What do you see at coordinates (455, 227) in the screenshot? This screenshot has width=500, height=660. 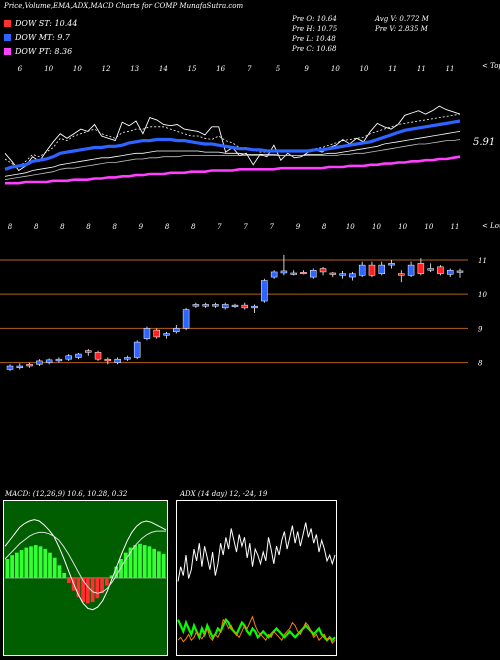 I see `bottom-tick-label: 11` at bounding box center [455, 227].